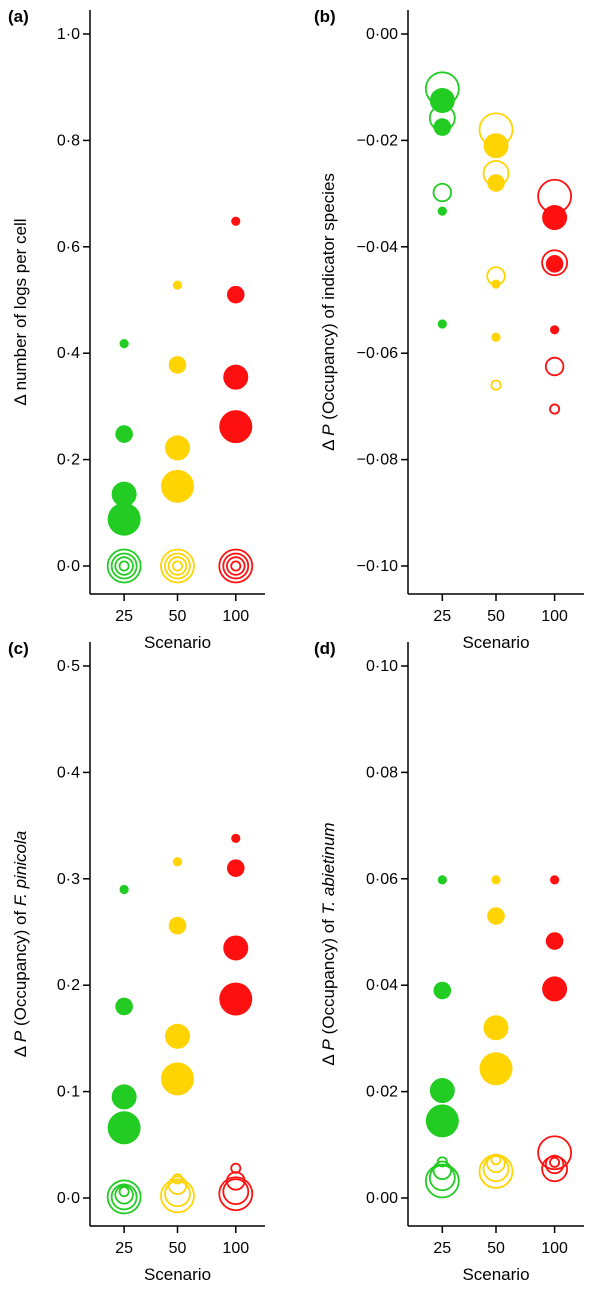 This screenshot has width=601, height=1303. What do you see at coordinates (325, 16) in the screenshot?
I see `panel-letter: (b)` at bounding box center [325, 16].